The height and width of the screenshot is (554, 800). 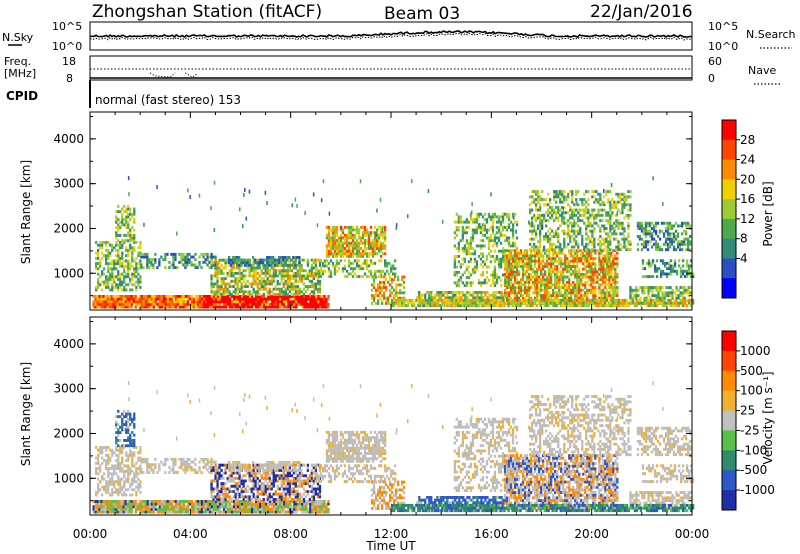 I want to click on y-tick-label: 2000, so click(x=68, y=228).